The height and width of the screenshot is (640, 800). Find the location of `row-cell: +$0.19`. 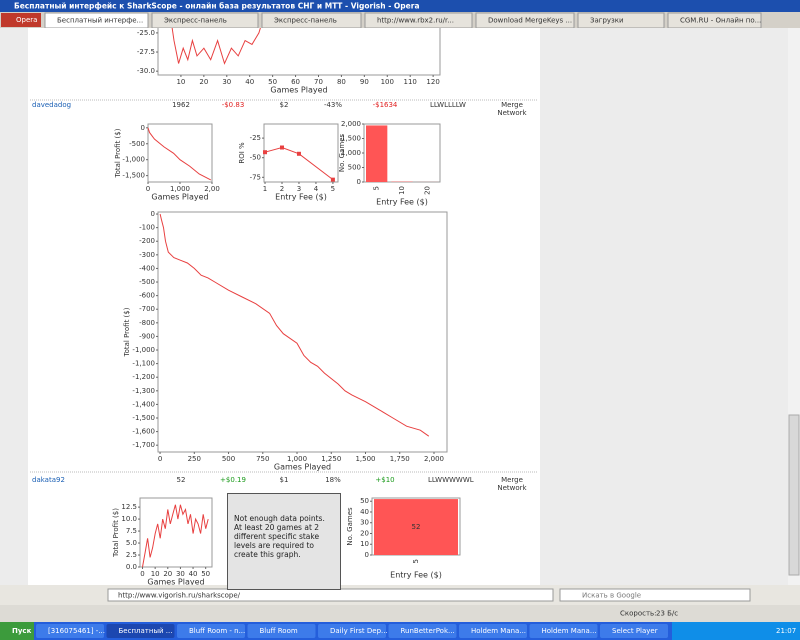

row-cell: +$0.19 is located at coordinates (233, 480).